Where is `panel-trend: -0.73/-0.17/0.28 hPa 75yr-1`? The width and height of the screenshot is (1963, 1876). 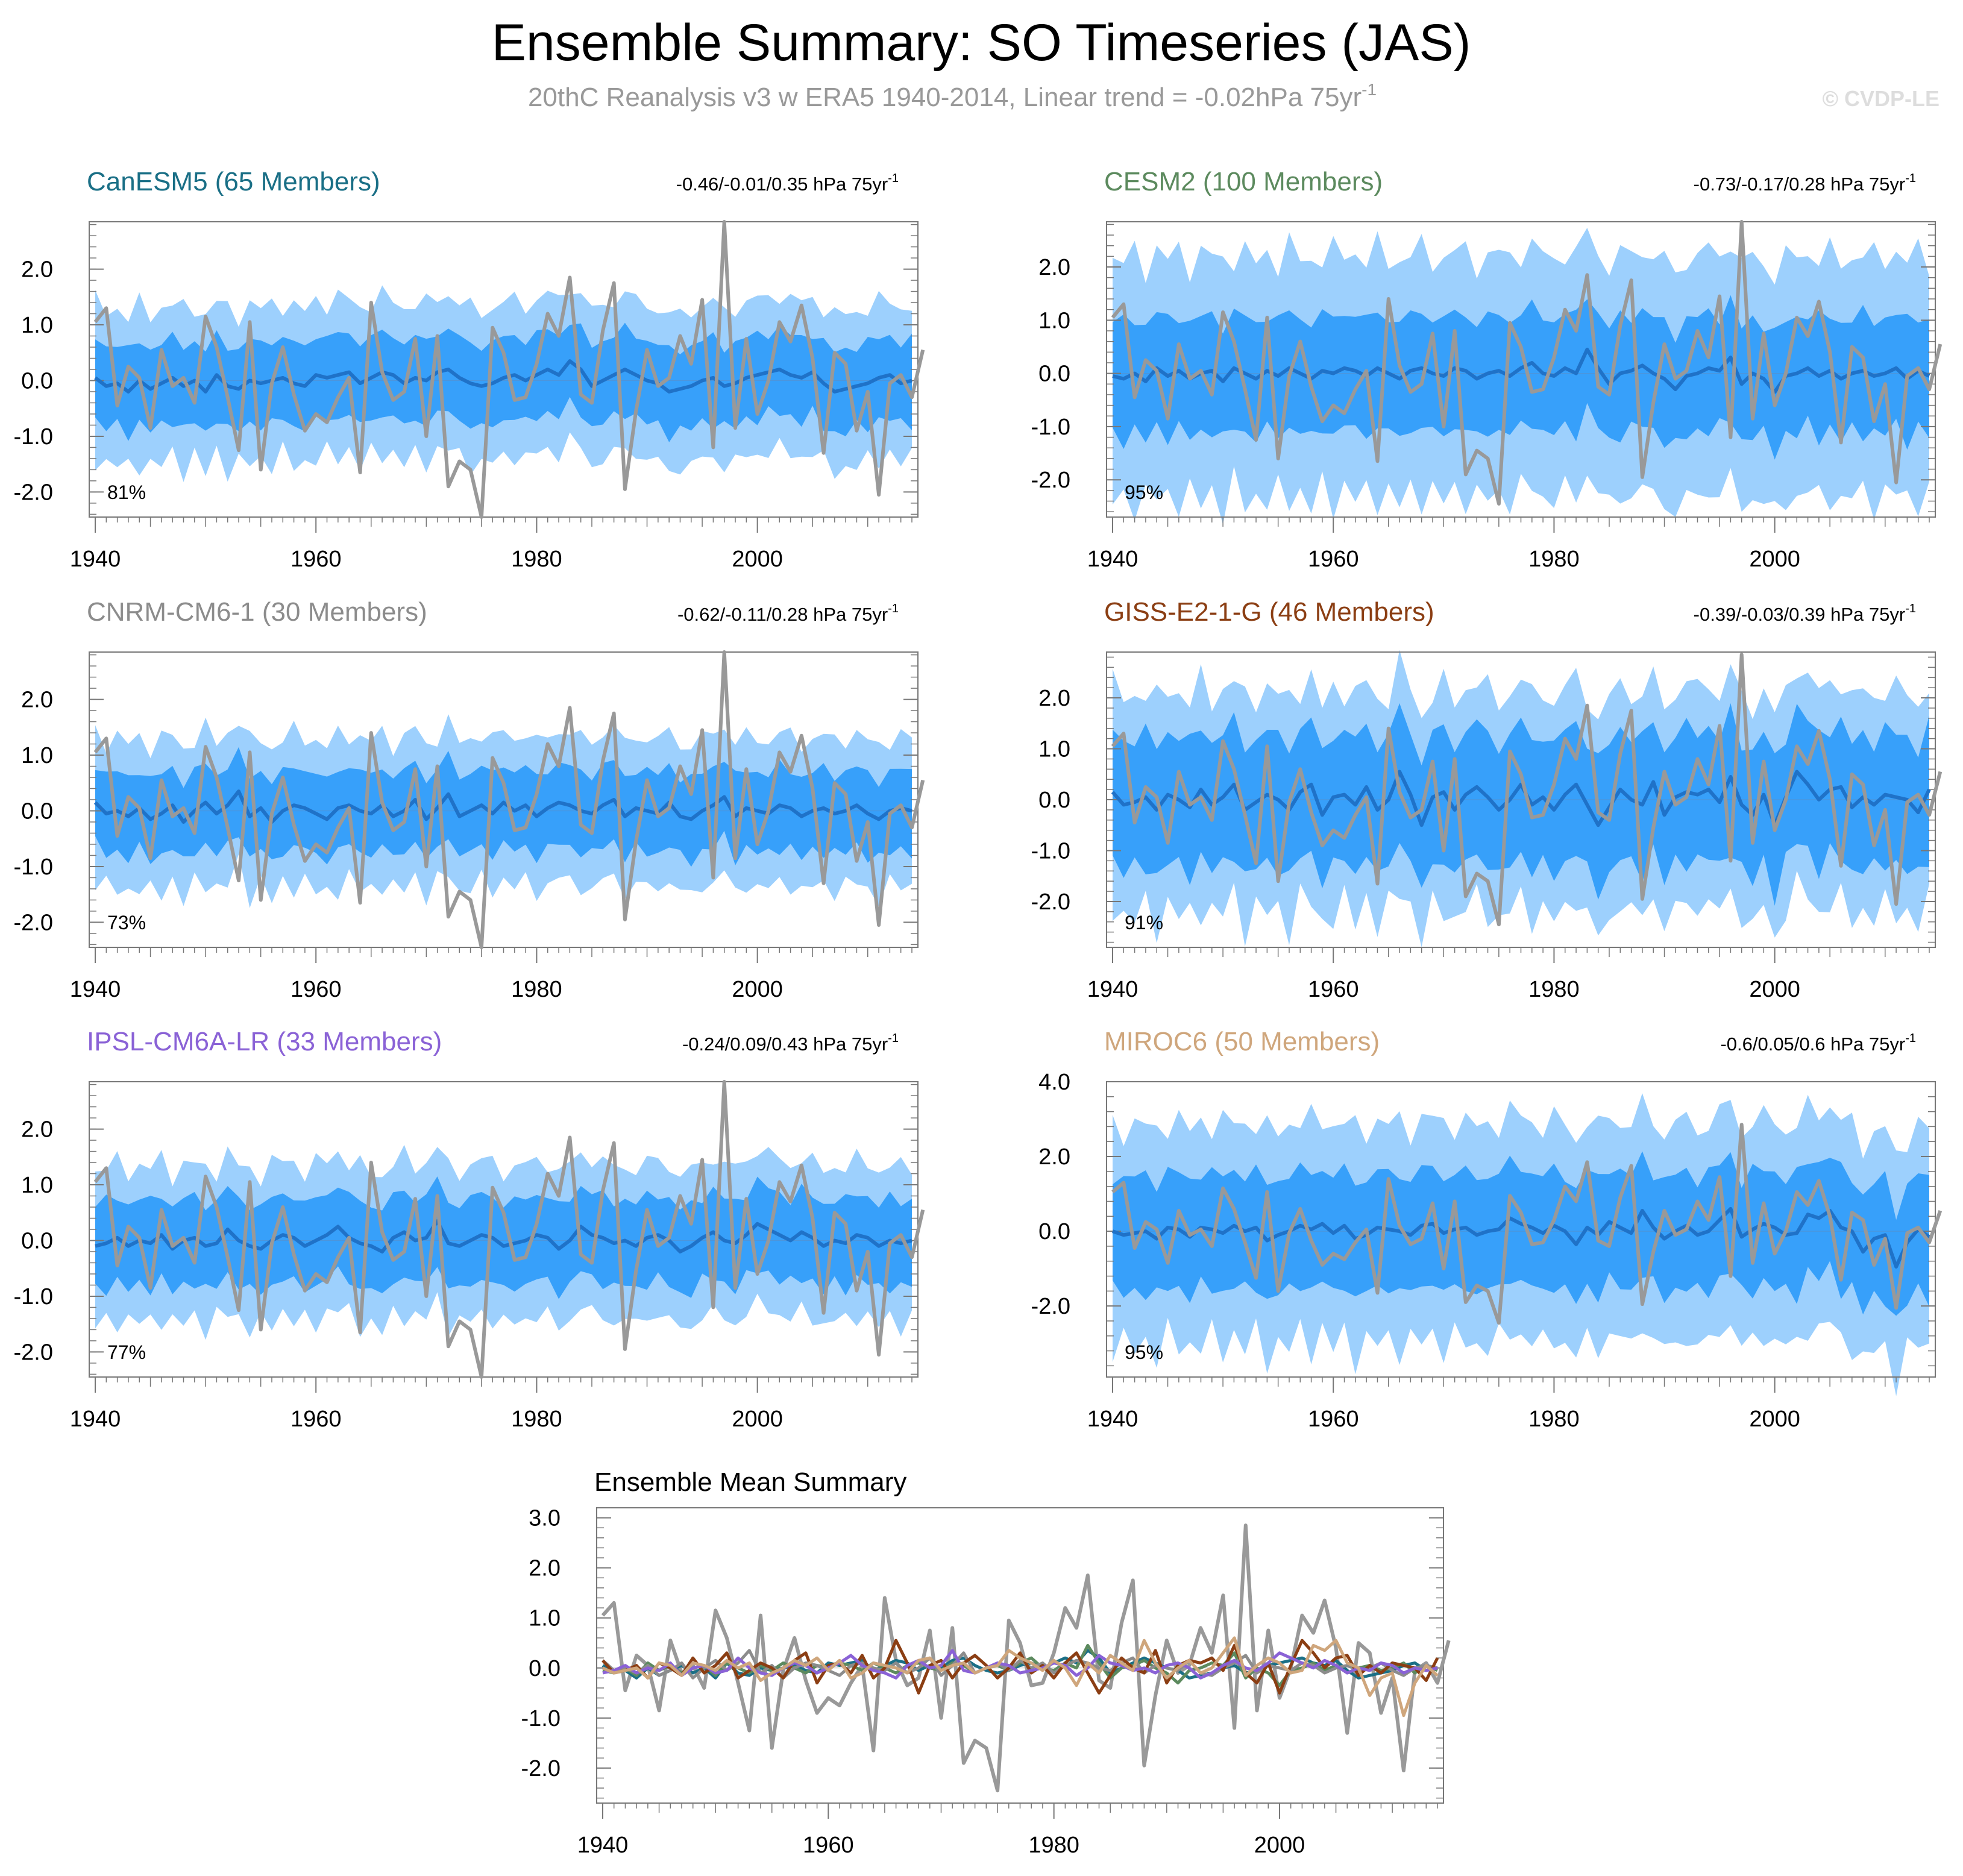 panel-trend: -0.73/-0.17/0.28 hPa 75yr-1 is located at coordinates (1805, 183).